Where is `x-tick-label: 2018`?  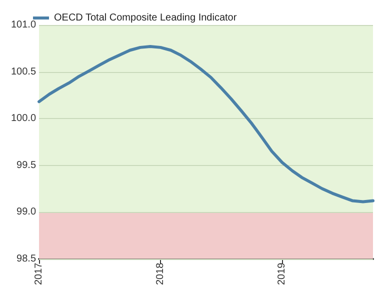
x-tick-label: 2018 is located at coordinates (160, 274).